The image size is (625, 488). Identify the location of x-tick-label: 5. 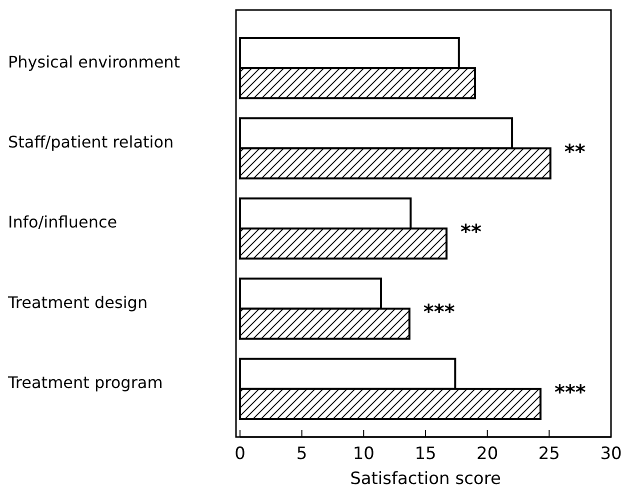
(302, 454).